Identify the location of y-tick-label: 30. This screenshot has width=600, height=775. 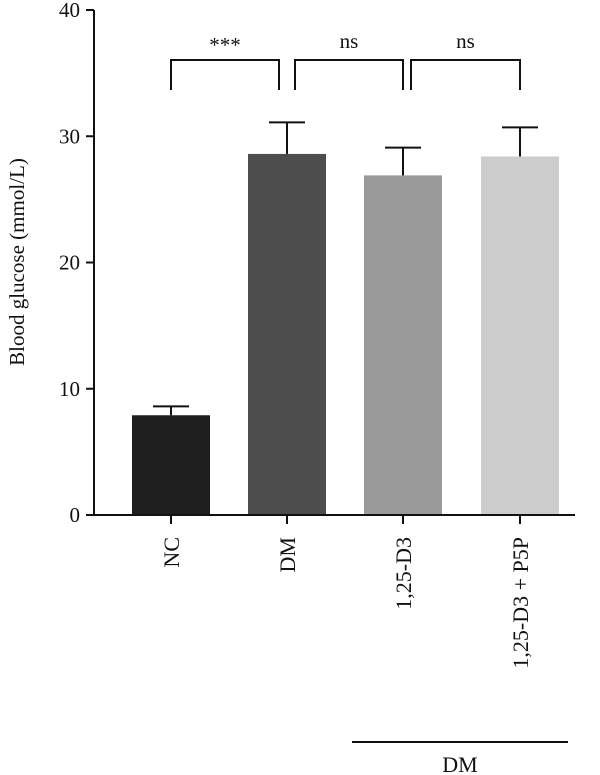
(69, 136).